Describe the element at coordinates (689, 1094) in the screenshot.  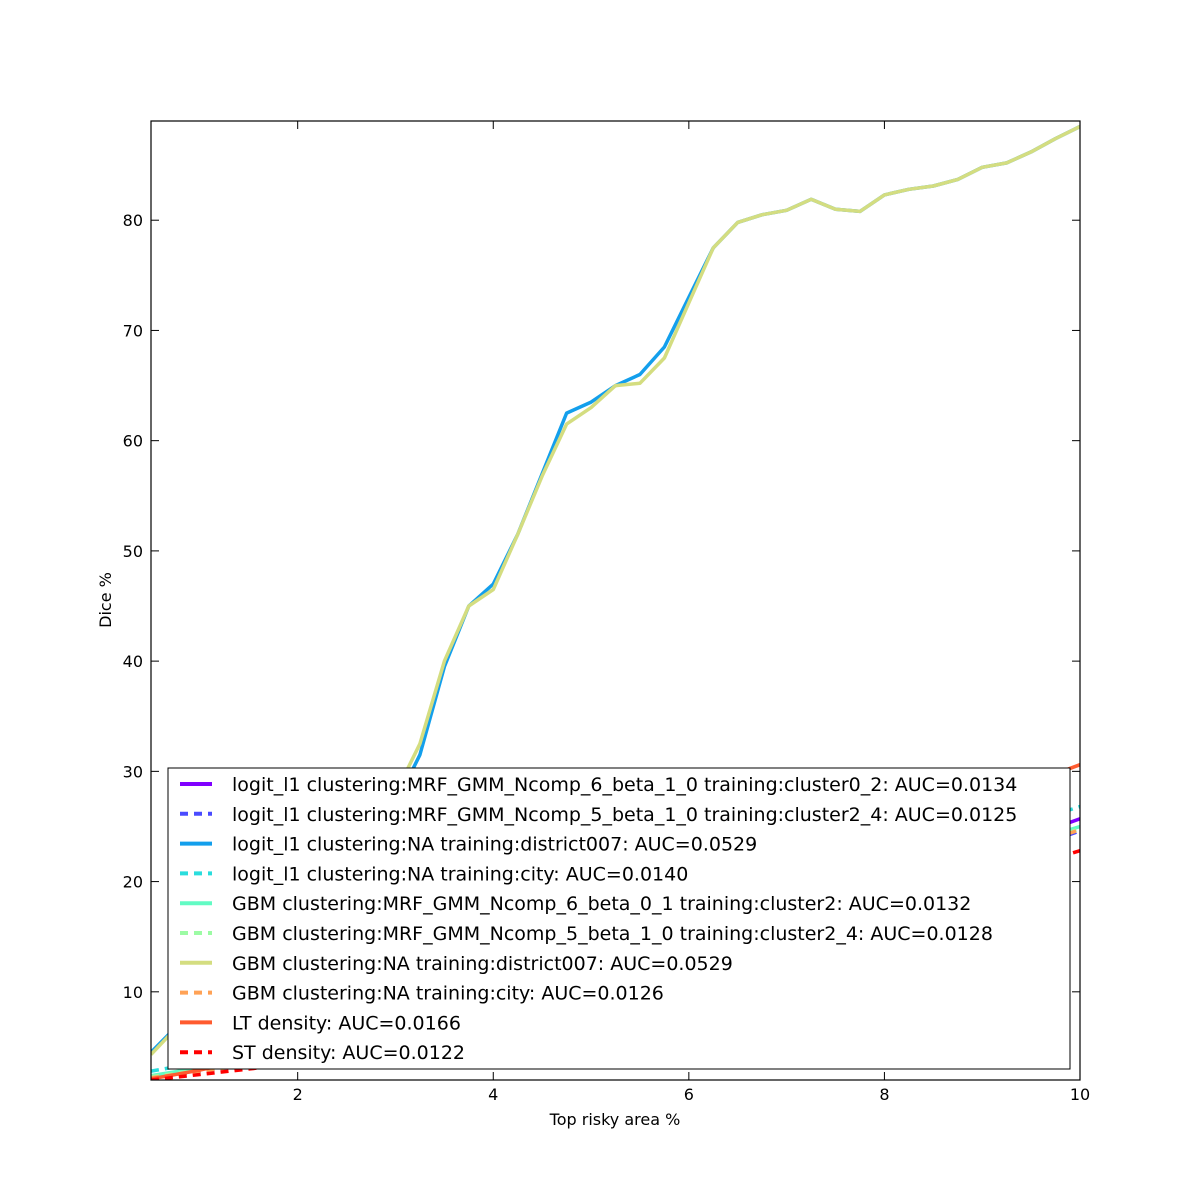
I see `x-tick-label: 6` at that location.